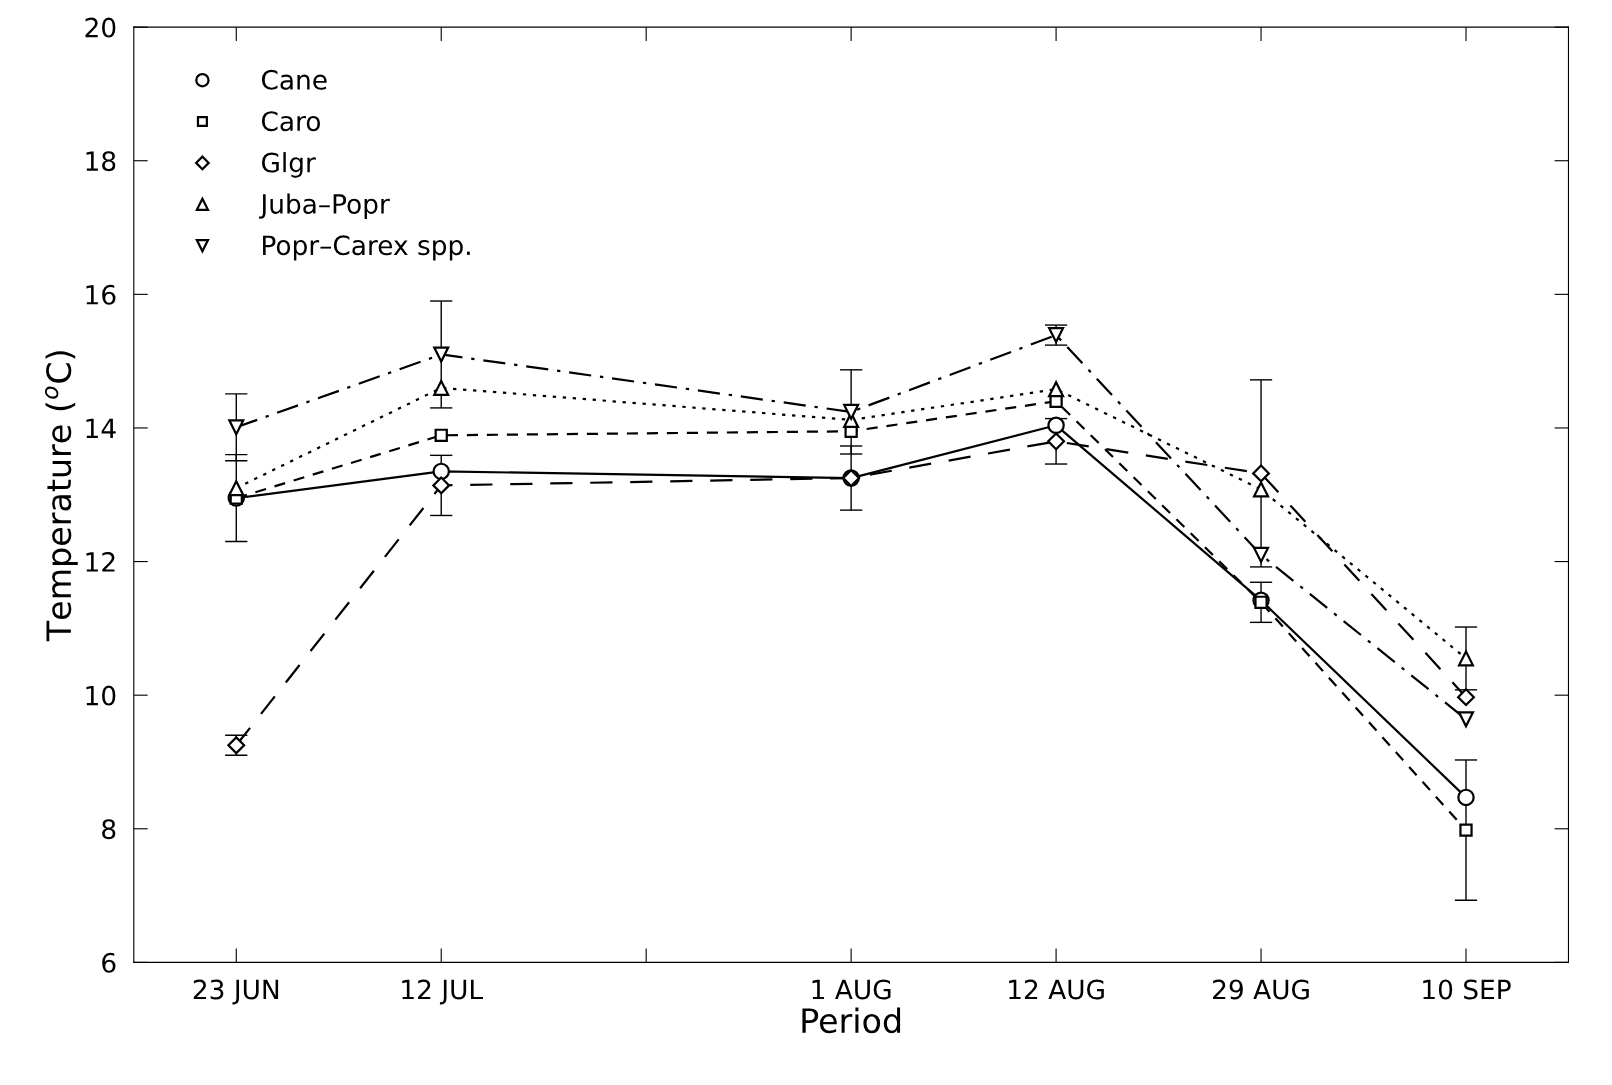  I want to click on x-tick-label: 12 AUG, so click(1056, 989).